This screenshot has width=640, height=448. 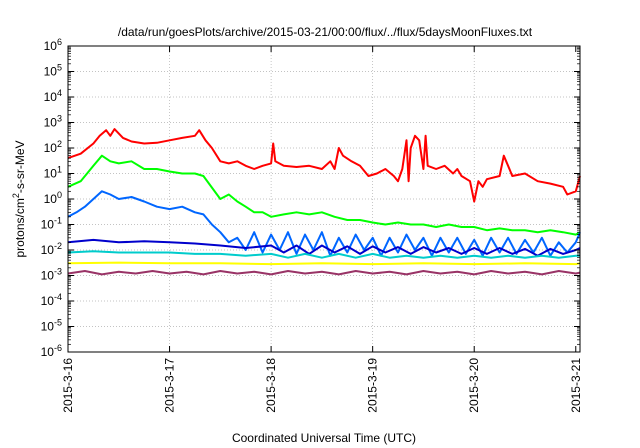 I want to click on y-tick-label: 10⁵, so click(x=53, y=71).